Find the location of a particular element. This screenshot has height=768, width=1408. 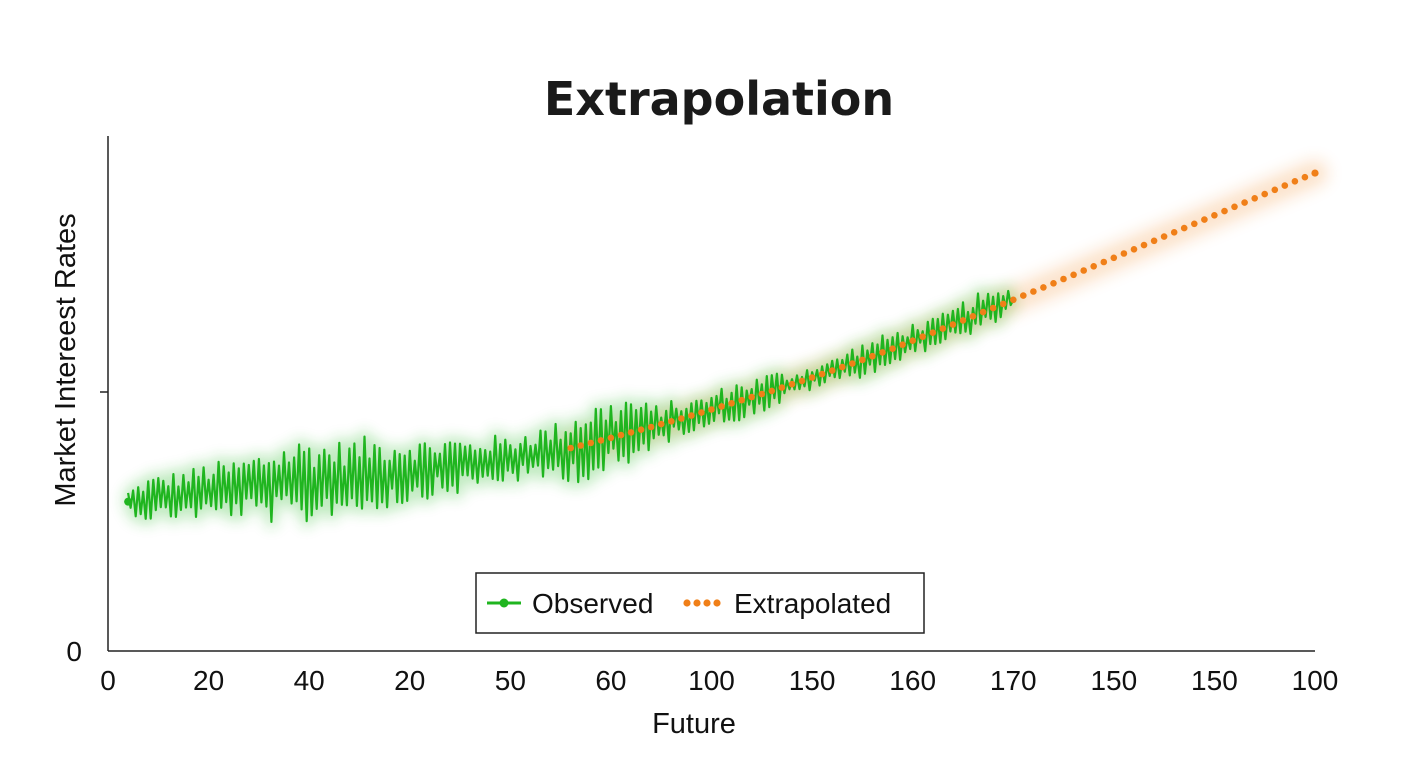

x-tick-label: 160 is located at coordinates (912, 680).